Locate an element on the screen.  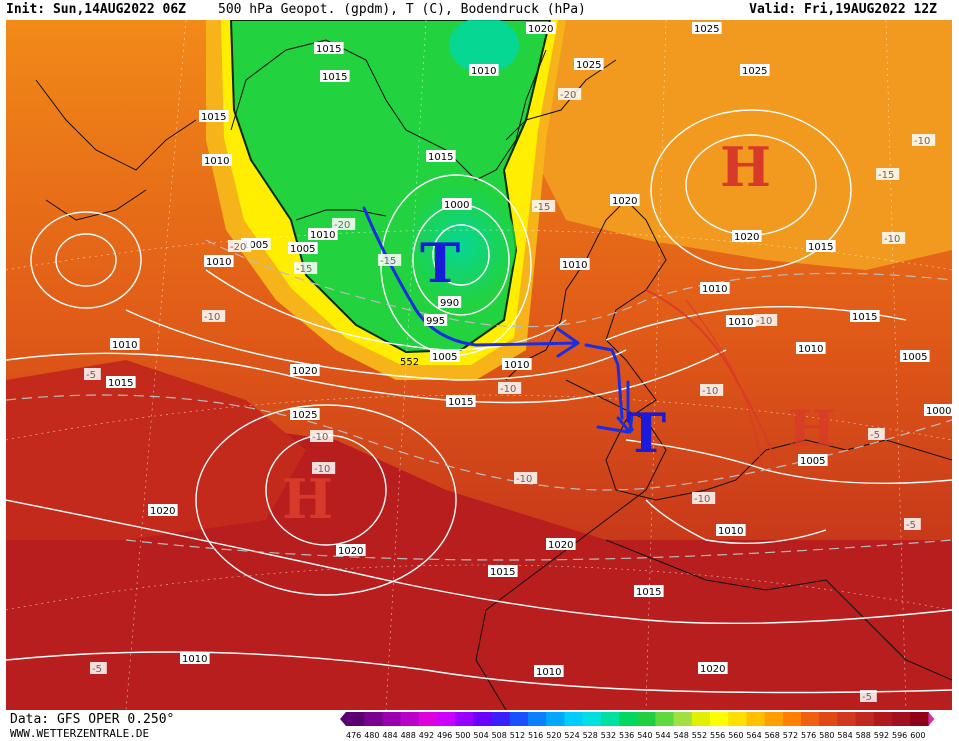
temperature-label: -5 is located at coordinates (92, 374).